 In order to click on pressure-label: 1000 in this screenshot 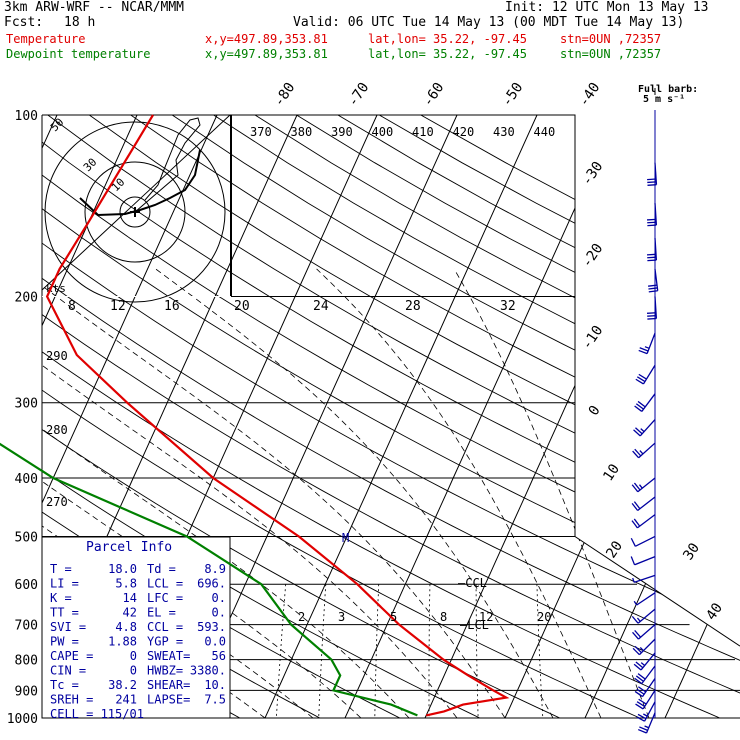, I will do `click(22, 719)`.